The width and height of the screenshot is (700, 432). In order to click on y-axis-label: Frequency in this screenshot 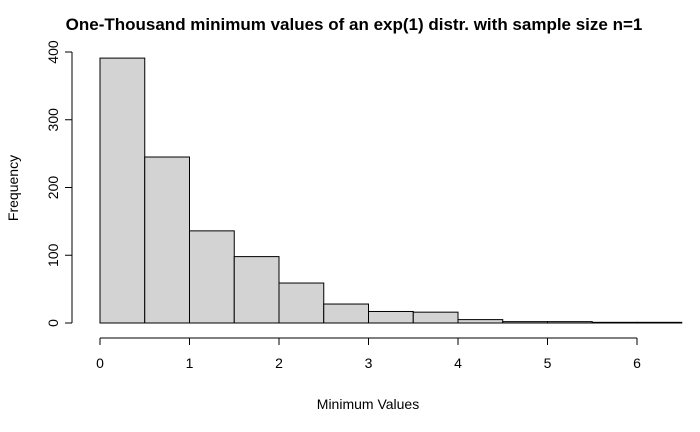, I will do `click(13, 188)`.